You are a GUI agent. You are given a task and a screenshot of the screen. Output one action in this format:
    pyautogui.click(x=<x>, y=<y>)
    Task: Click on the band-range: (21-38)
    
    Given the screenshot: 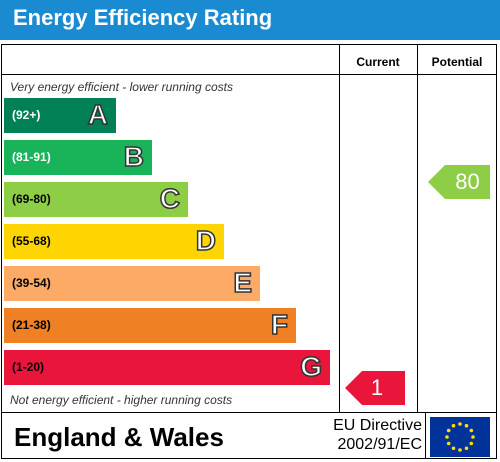 What is the action you would take?
    pyautogui.click(x=31, y=325)
    